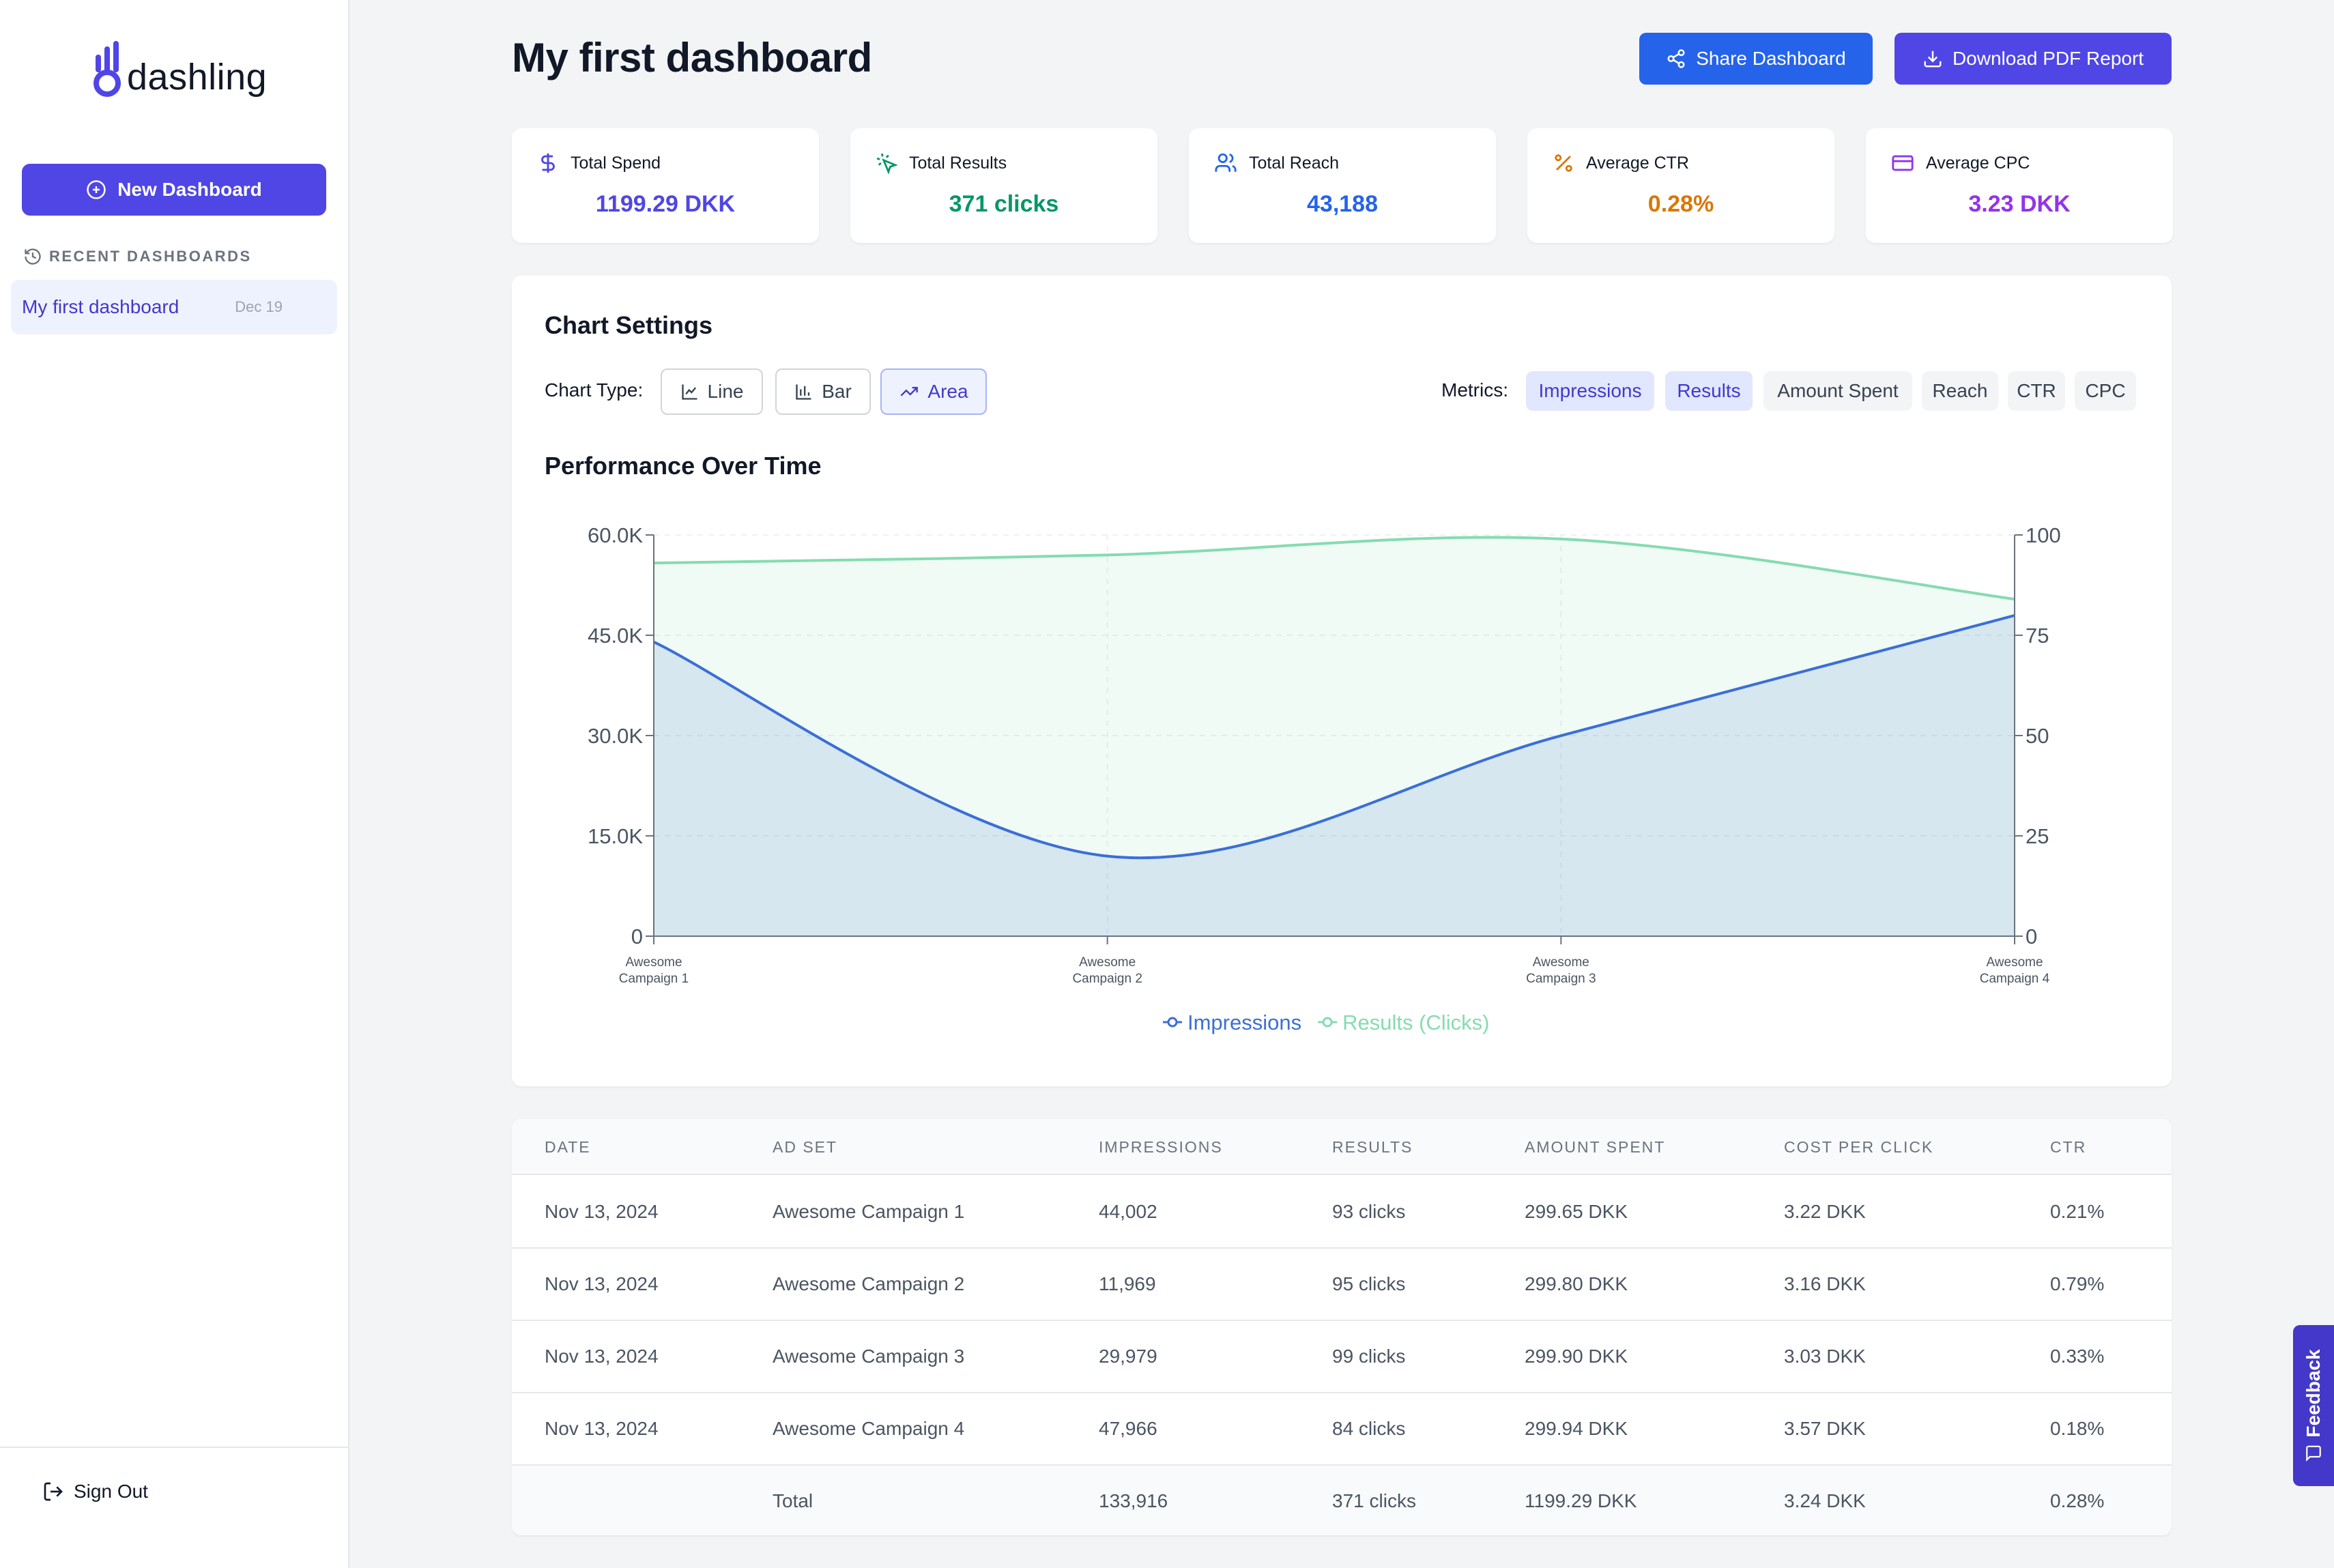 The image size is (2334, 1568). I want to click on chart-type-label-text: Bar, so click(837, 392).